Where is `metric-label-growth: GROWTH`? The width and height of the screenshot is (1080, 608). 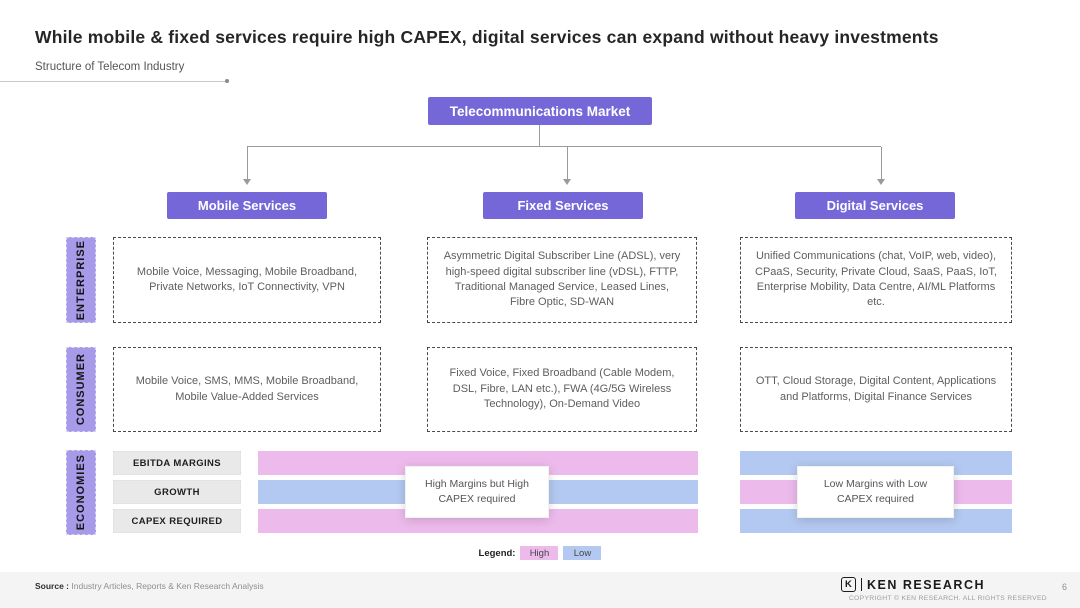 metric-label-growth: GROWTH is located at coordinates (177, 492).